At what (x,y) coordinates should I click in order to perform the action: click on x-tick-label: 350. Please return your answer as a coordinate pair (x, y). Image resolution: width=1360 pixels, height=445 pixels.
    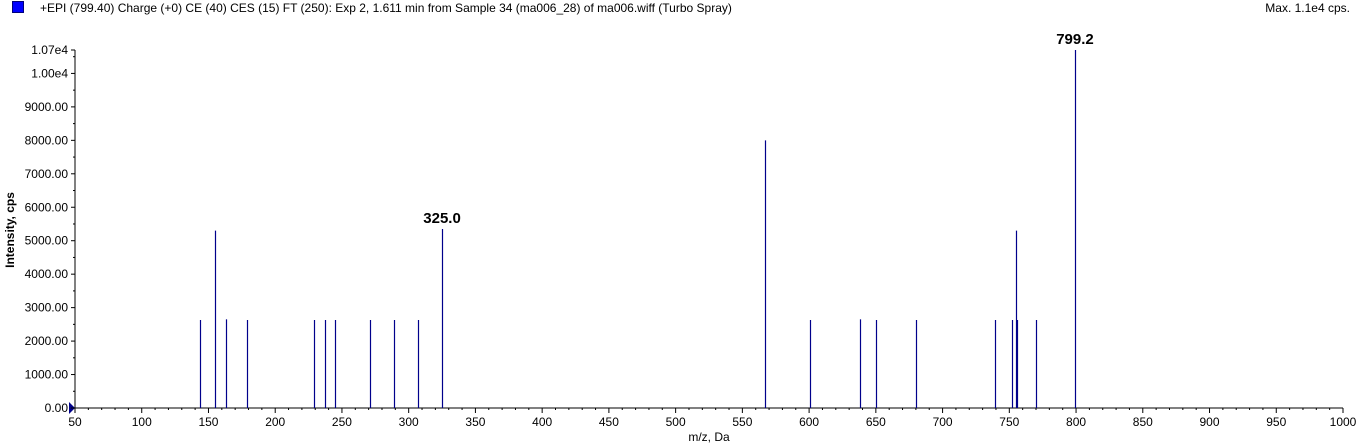
    Looking at the image, I should click on (475, 422).